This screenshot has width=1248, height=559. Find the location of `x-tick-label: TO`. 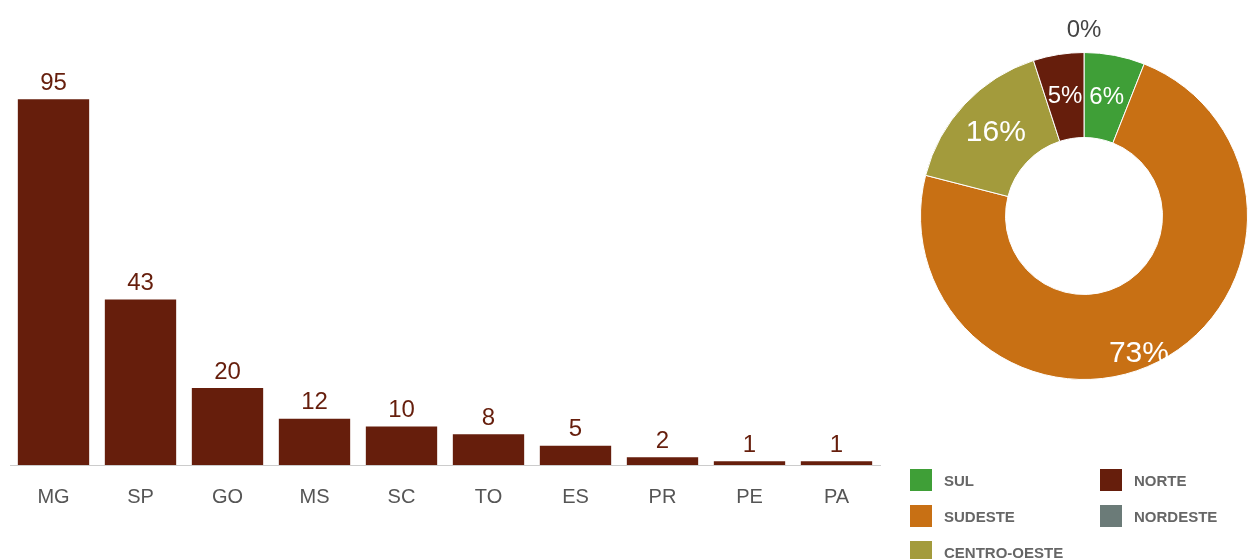

x-tick-label: TO is located at coordinates (488, 495).